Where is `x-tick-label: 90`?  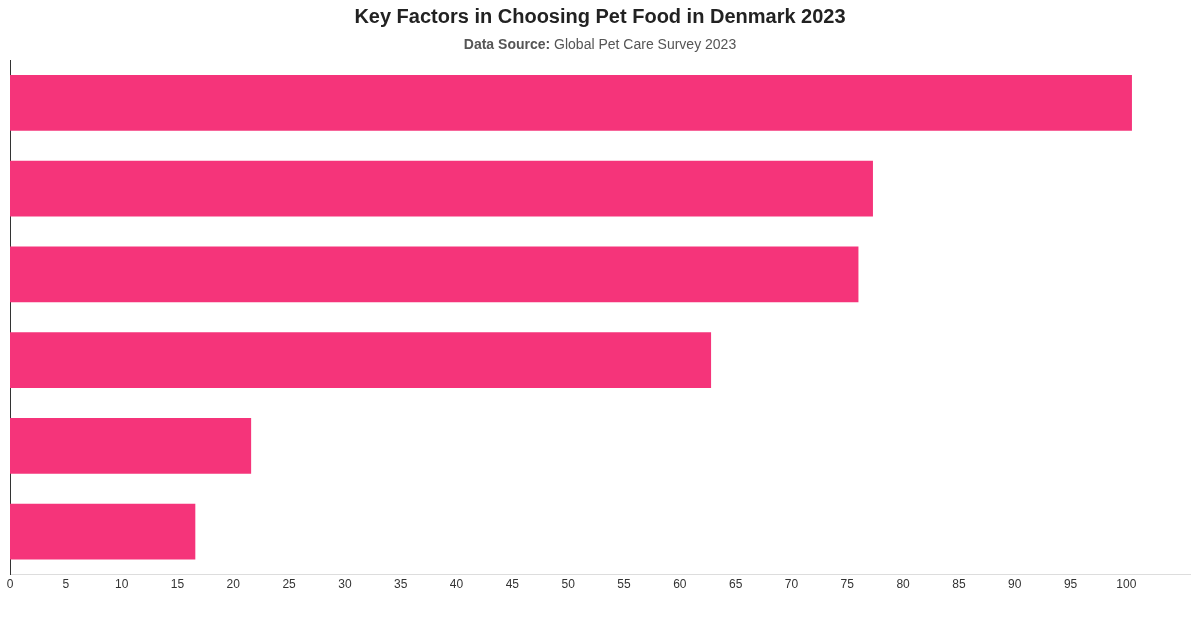 x-tick-label: 90 is located at coordinates (1015, 584).